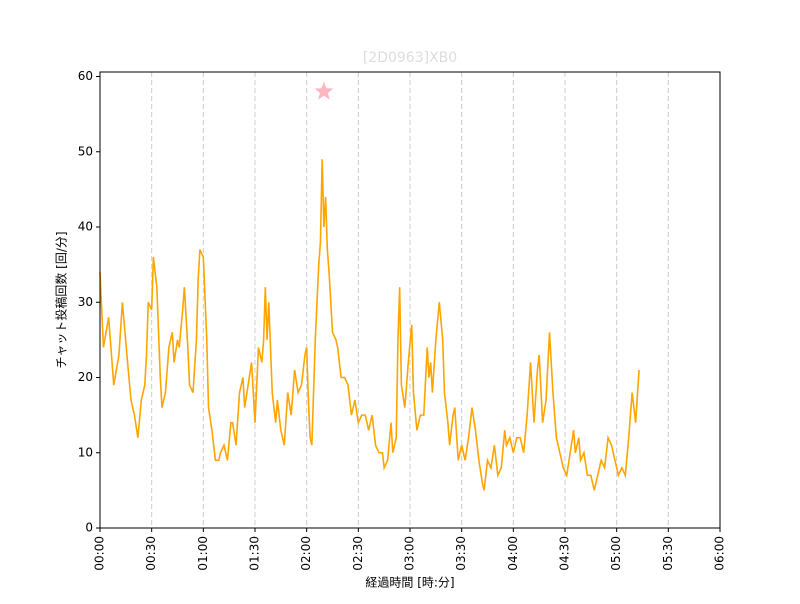 The height and width of the screenshot is (604, 800). What do you see at coordinates (461, 553) in the screenshot?
I see `x-tick-label: 03:30` at bounding box center [461, 553].